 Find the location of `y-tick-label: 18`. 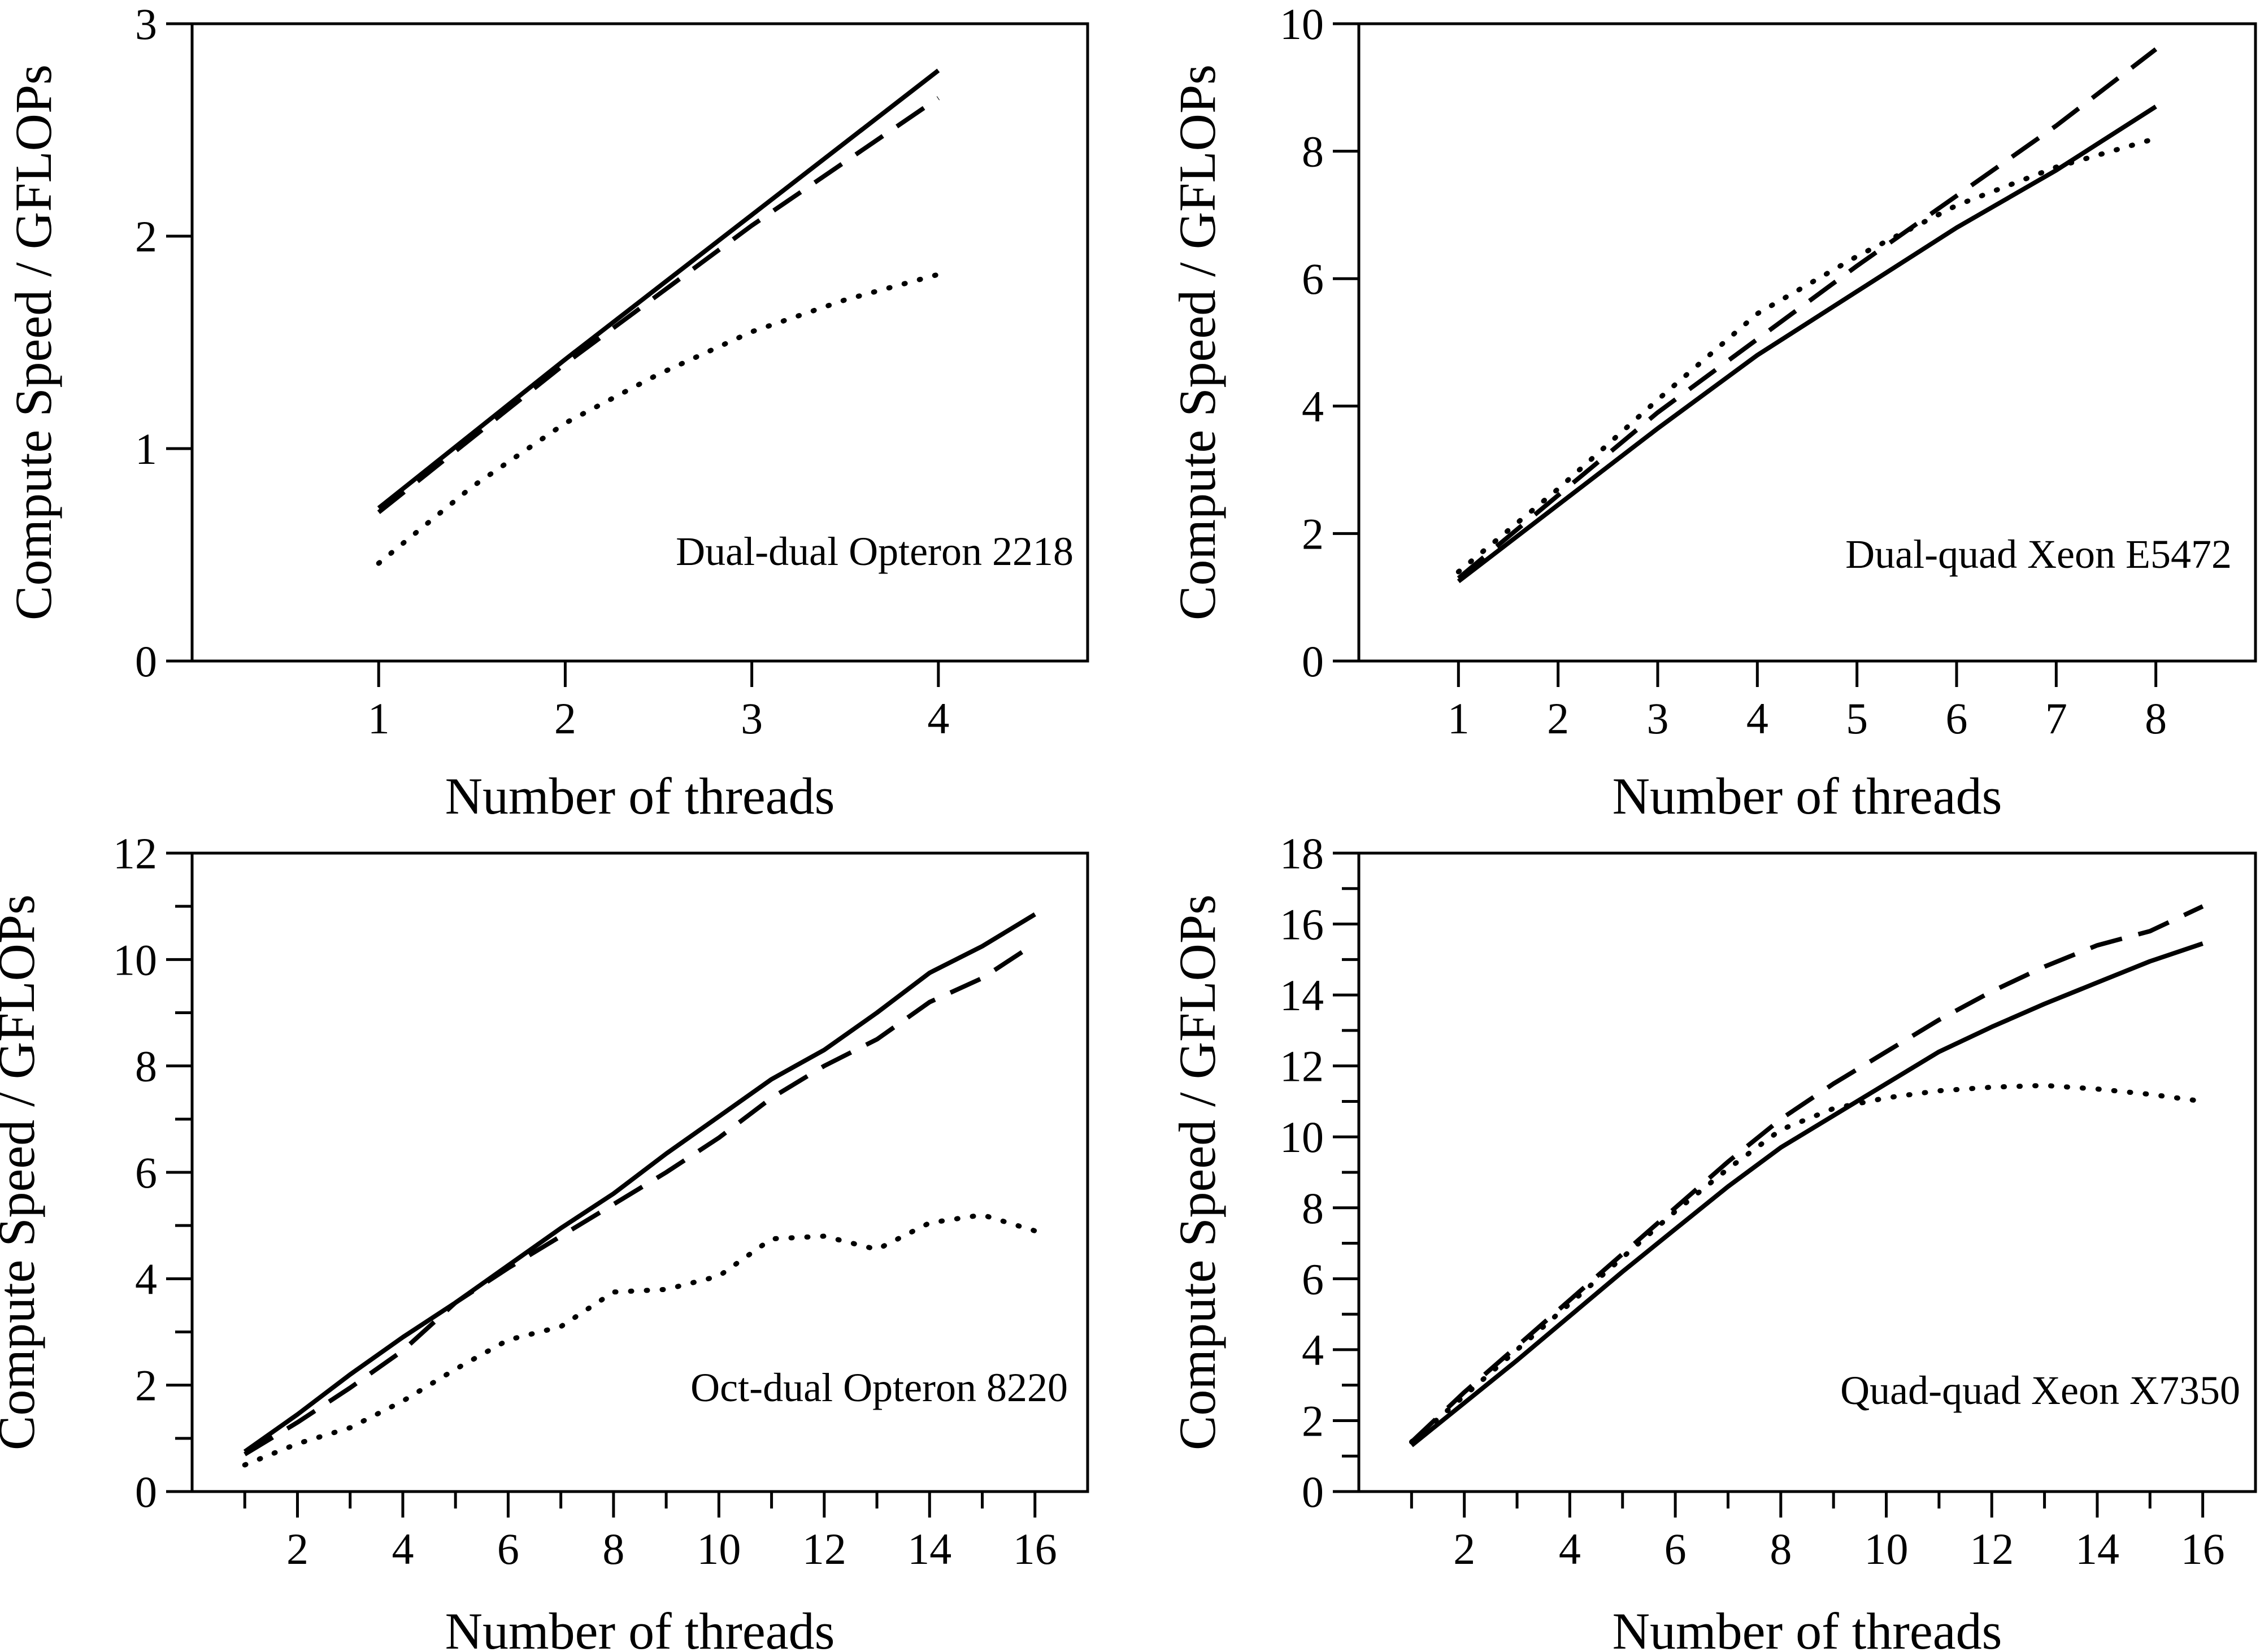

y-tick-label: 18 is located at coordinates (1302, 853).